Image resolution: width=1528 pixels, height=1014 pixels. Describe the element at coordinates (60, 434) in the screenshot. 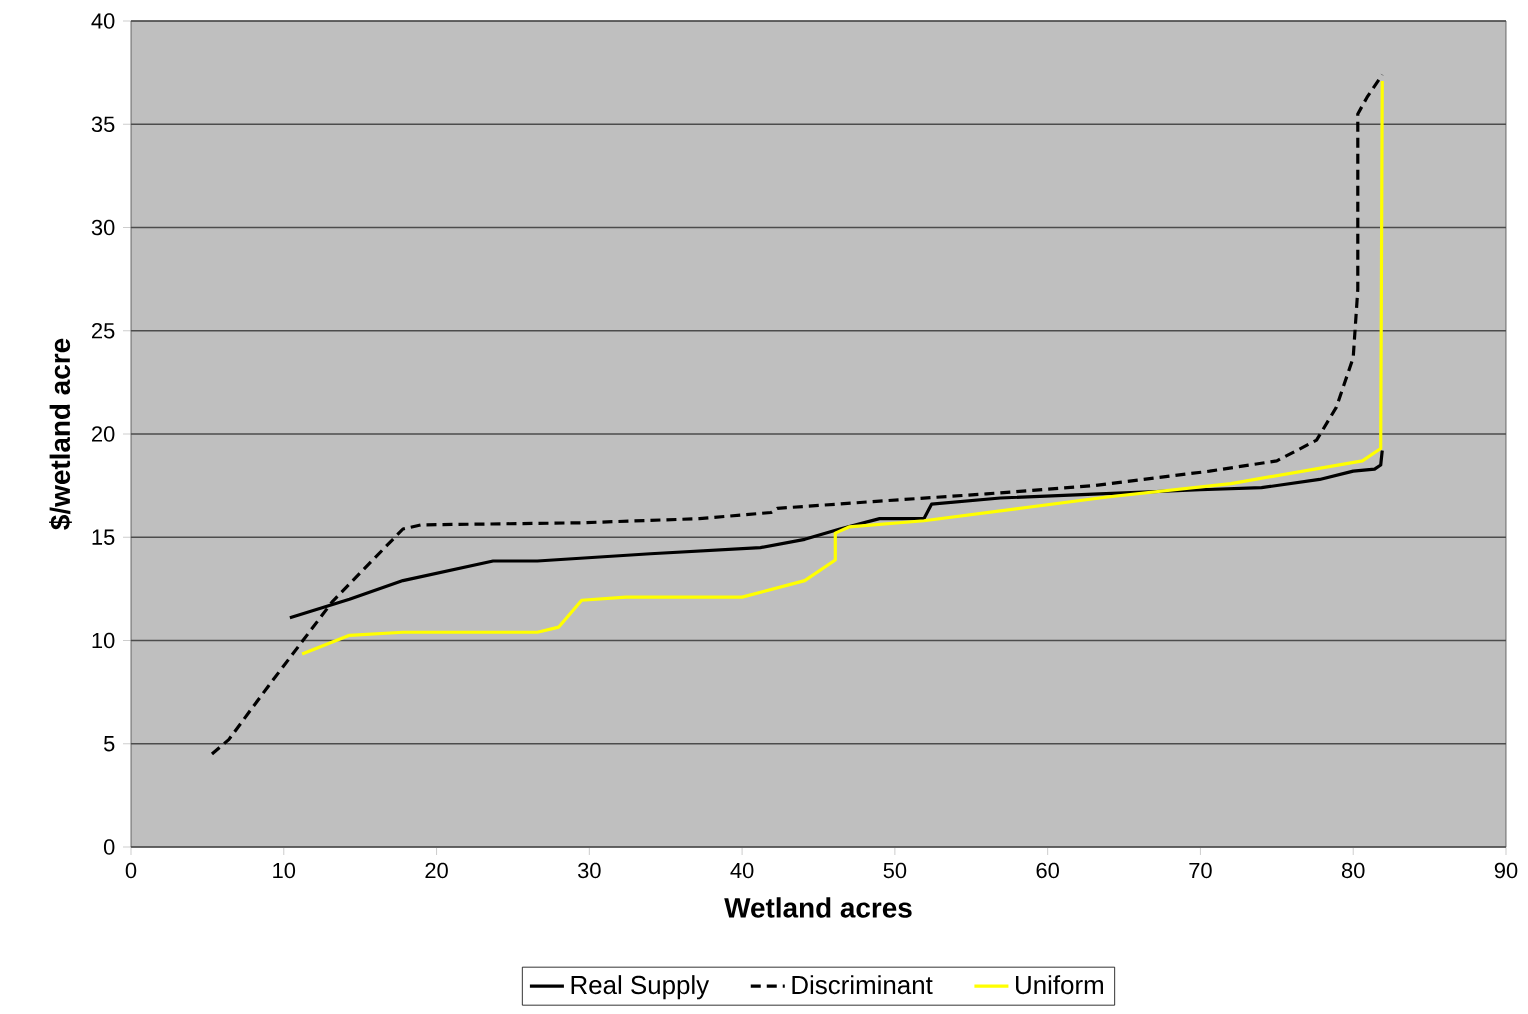

I see `y-axis-title: $/wetland acre` at that location.